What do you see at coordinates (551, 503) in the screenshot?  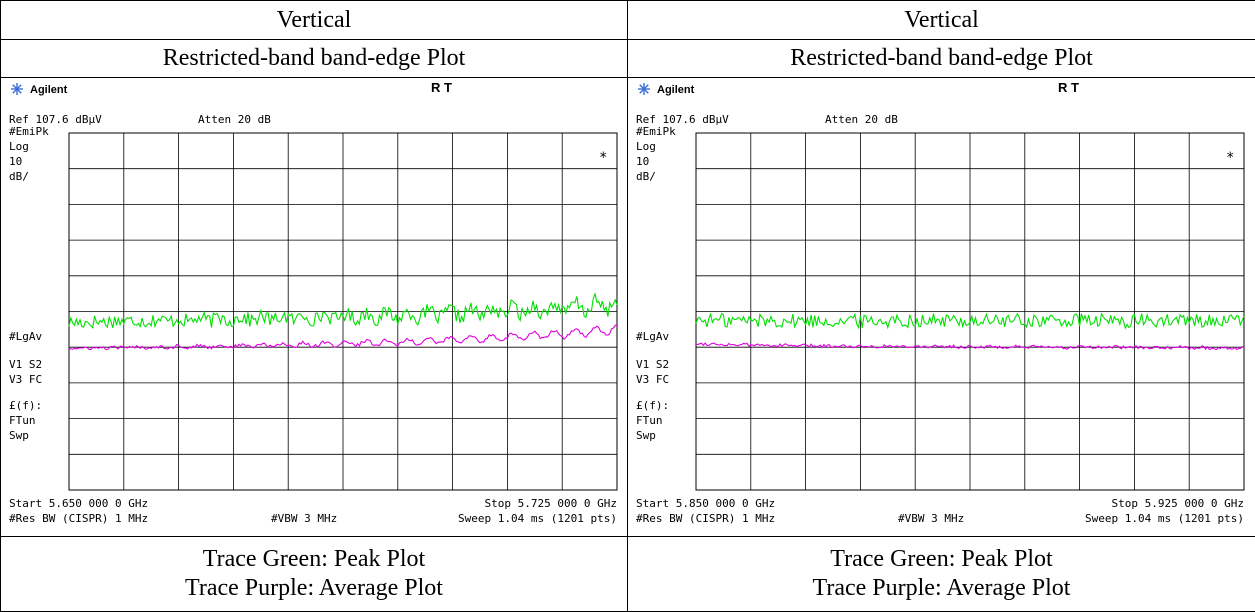 I see `stop-frequency: Stop 5.725 000 0 GHz` at bounding box center [551, 503].